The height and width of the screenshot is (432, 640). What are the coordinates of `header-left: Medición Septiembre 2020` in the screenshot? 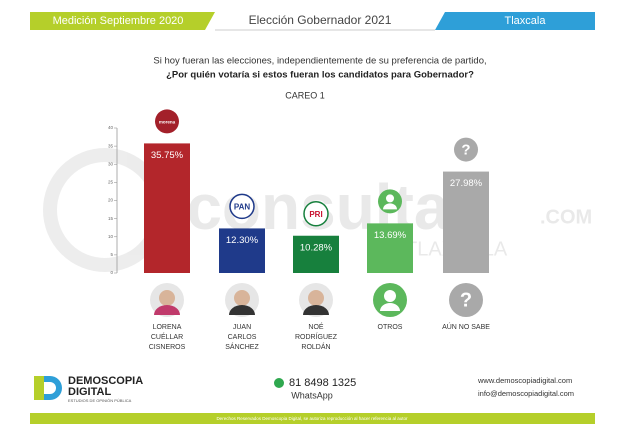 It's located at (118, 21).